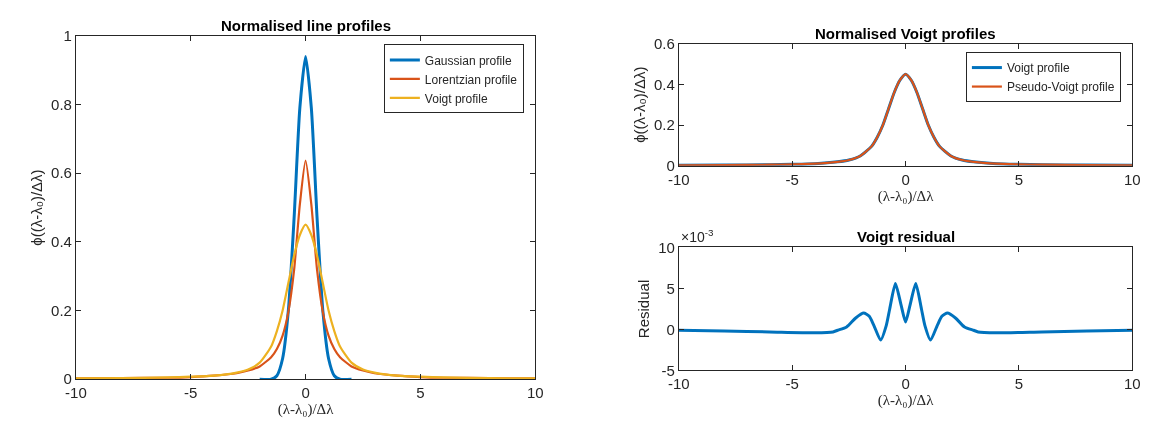 This screenshot has height=440, width=1158. I want to click on legend-label: Gaussian profile, so click(468, 60).